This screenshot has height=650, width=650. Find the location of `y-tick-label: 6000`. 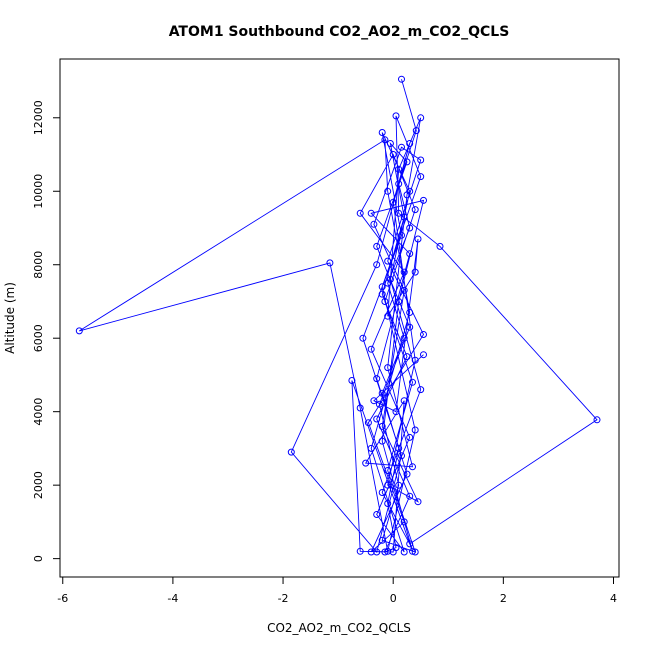

y-tick-label: 6000 is located at coordinates (38, 338).